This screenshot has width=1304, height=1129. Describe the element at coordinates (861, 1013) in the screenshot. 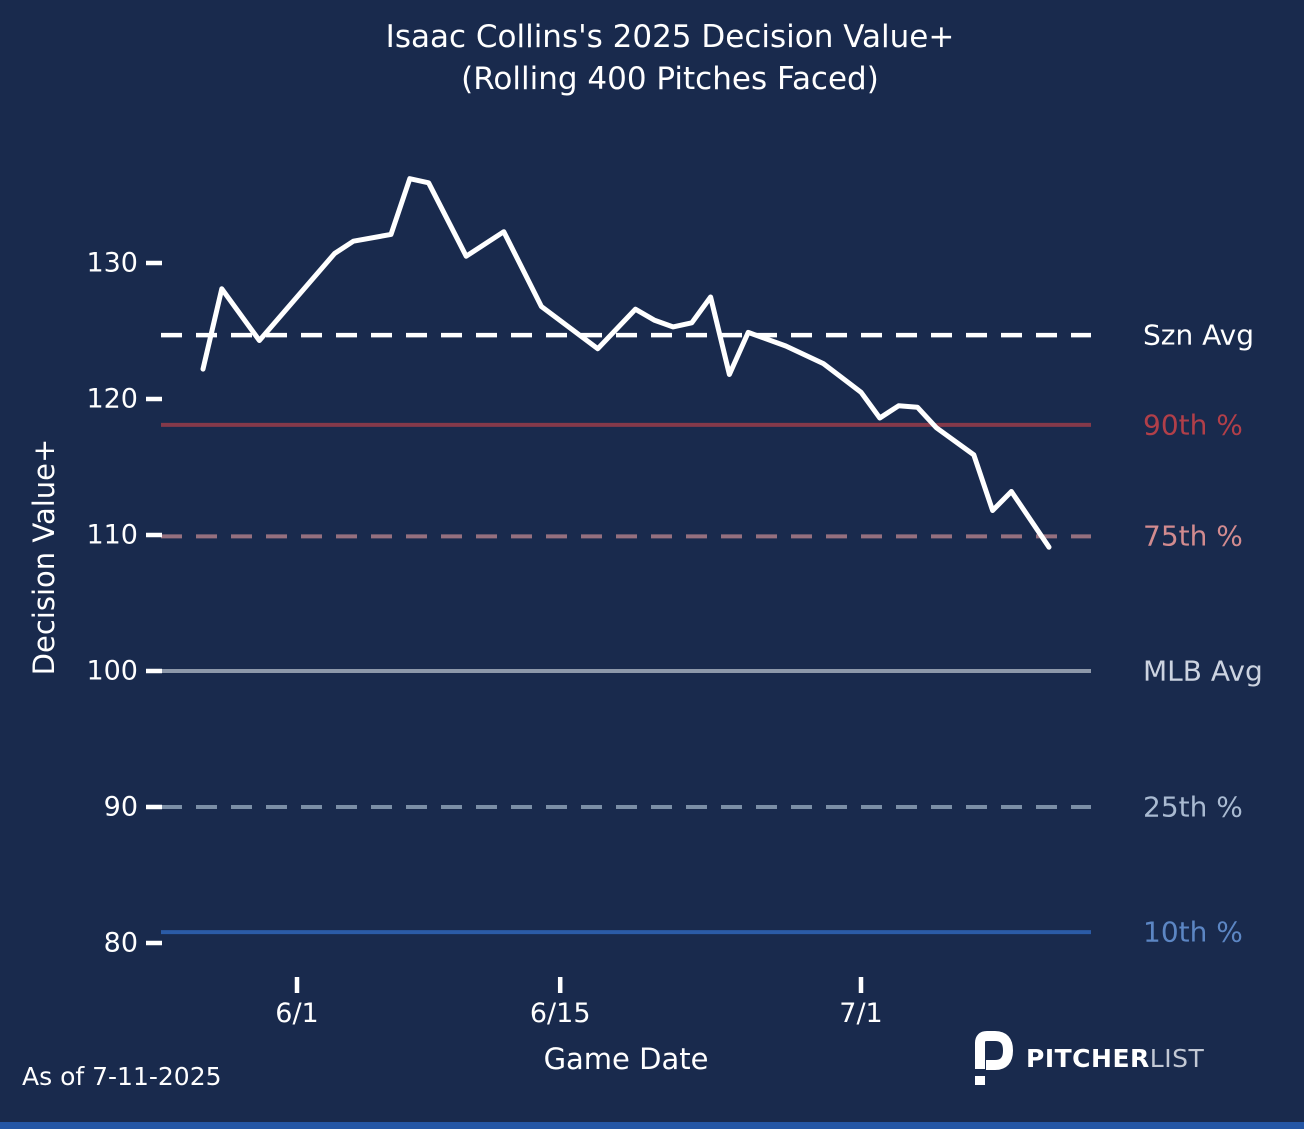

I see `x-tick-label-7-1: 7/1` at that location.